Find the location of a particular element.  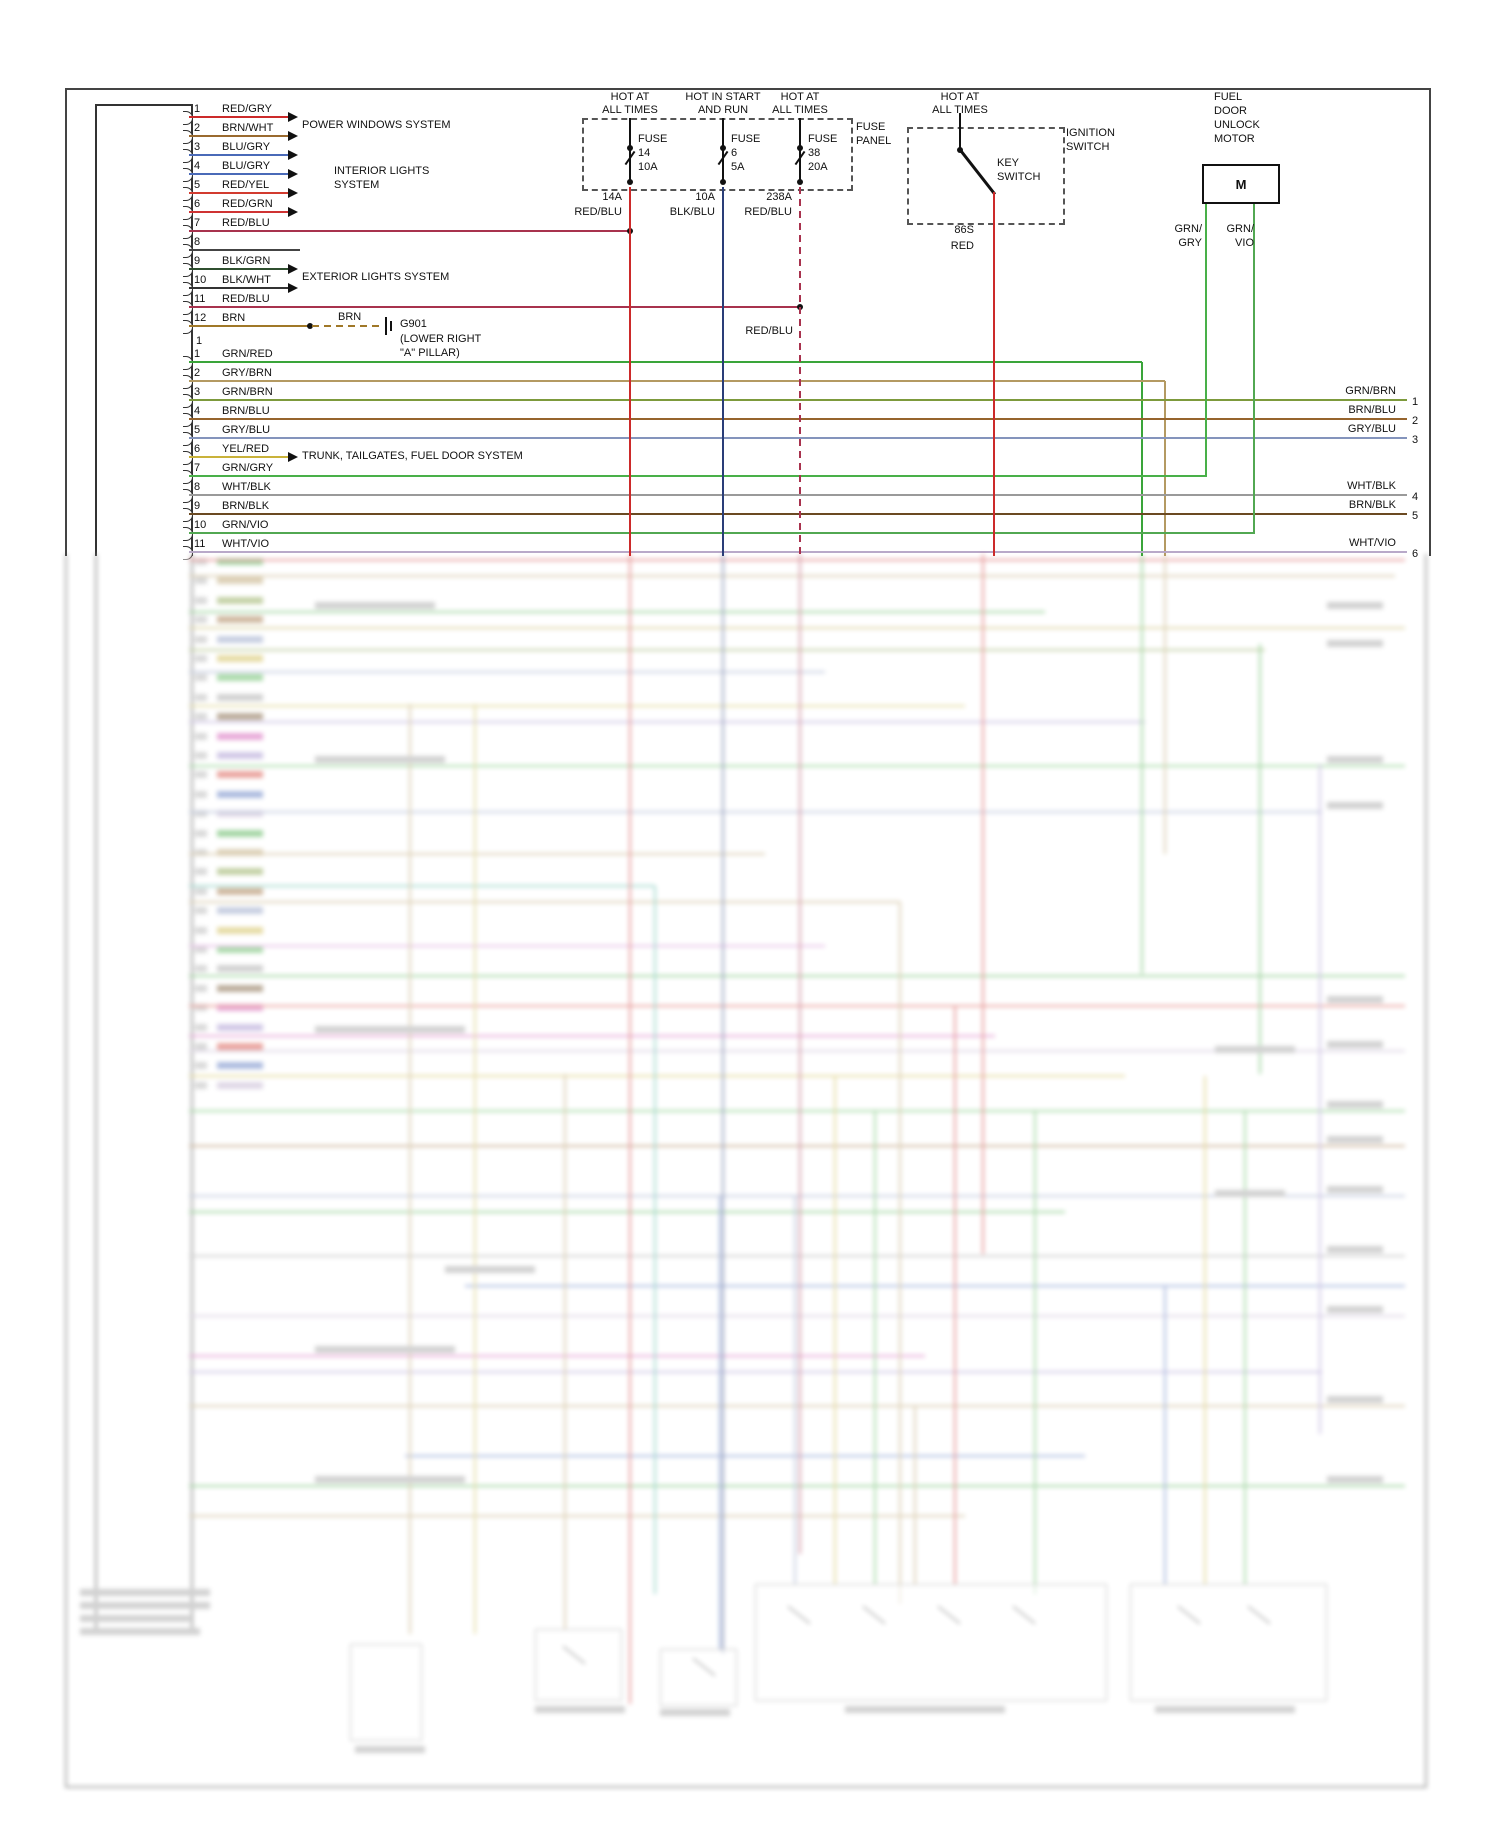

pin-number: 11 is located at coordinates (200, 544).